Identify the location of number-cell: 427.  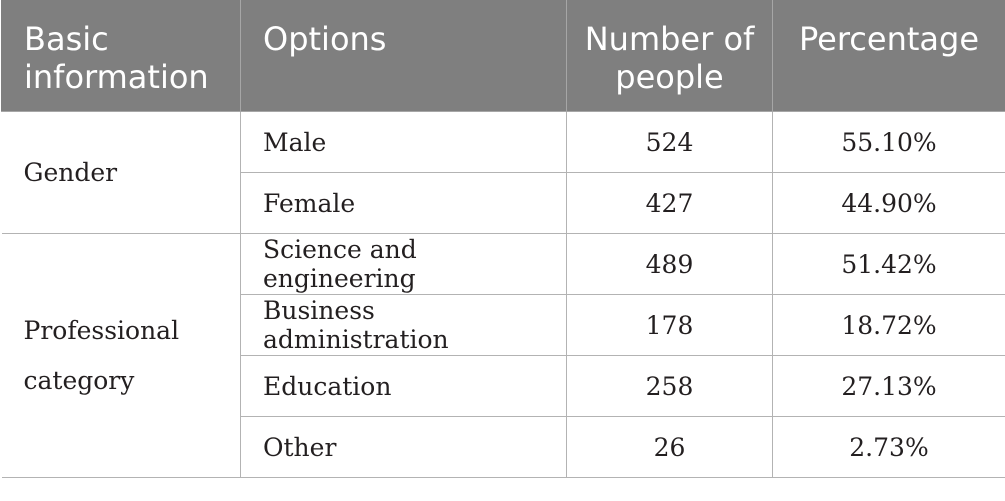
(669, 203).